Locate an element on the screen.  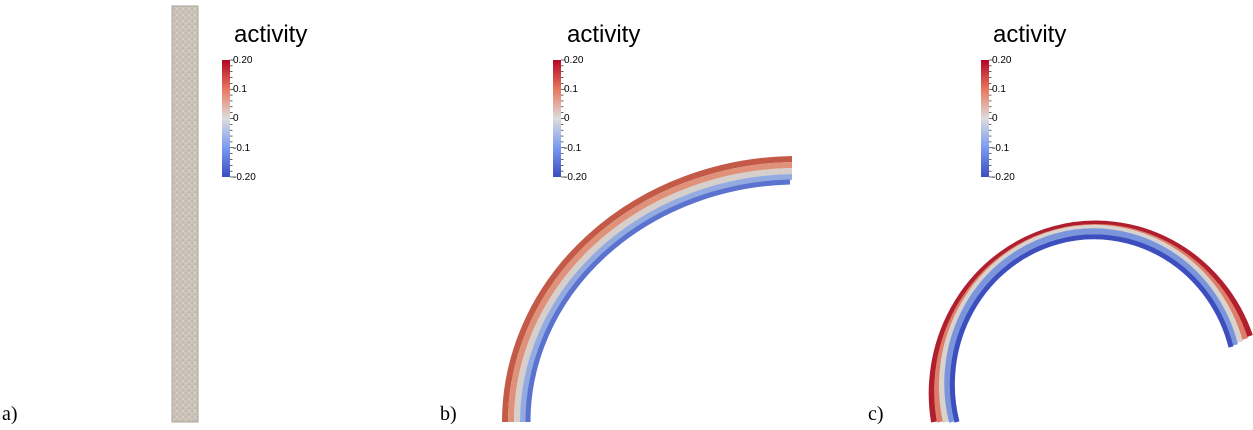
curved-strip-quarter is located at coordinates (647, 289).